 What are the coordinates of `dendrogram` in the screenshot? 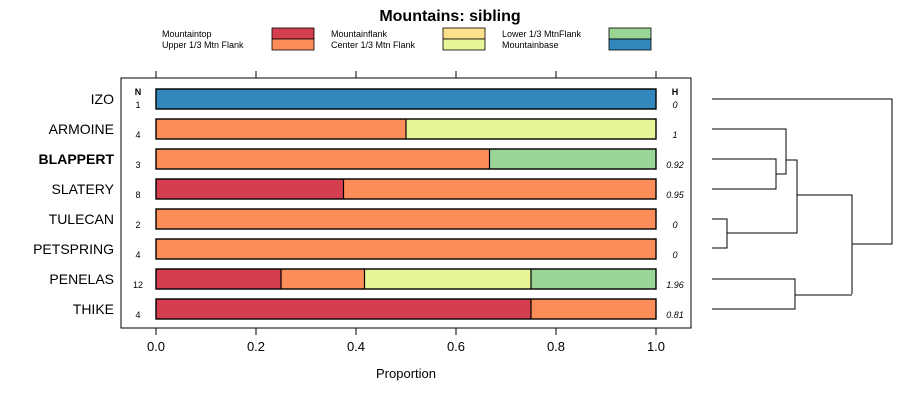 It's located at (802, 204).